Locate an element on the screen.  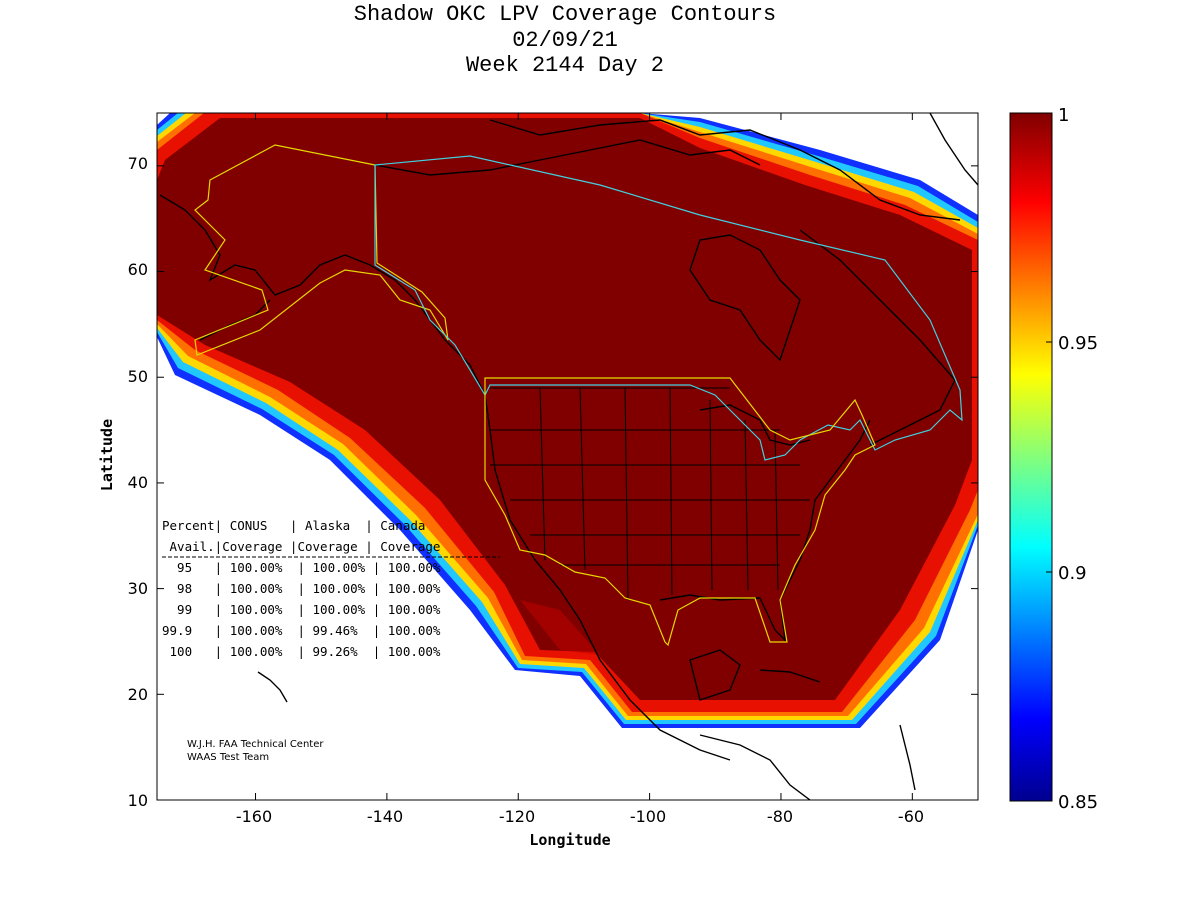
x-tick-label: -140 is located at coordinates (385, 816).